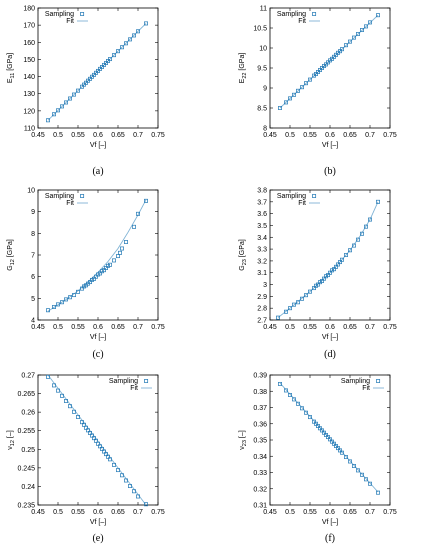  What do you see at coordinates (29, 26) in the screenshot?
I see `y-tick-label: 170` at bounding box center [29, 26].